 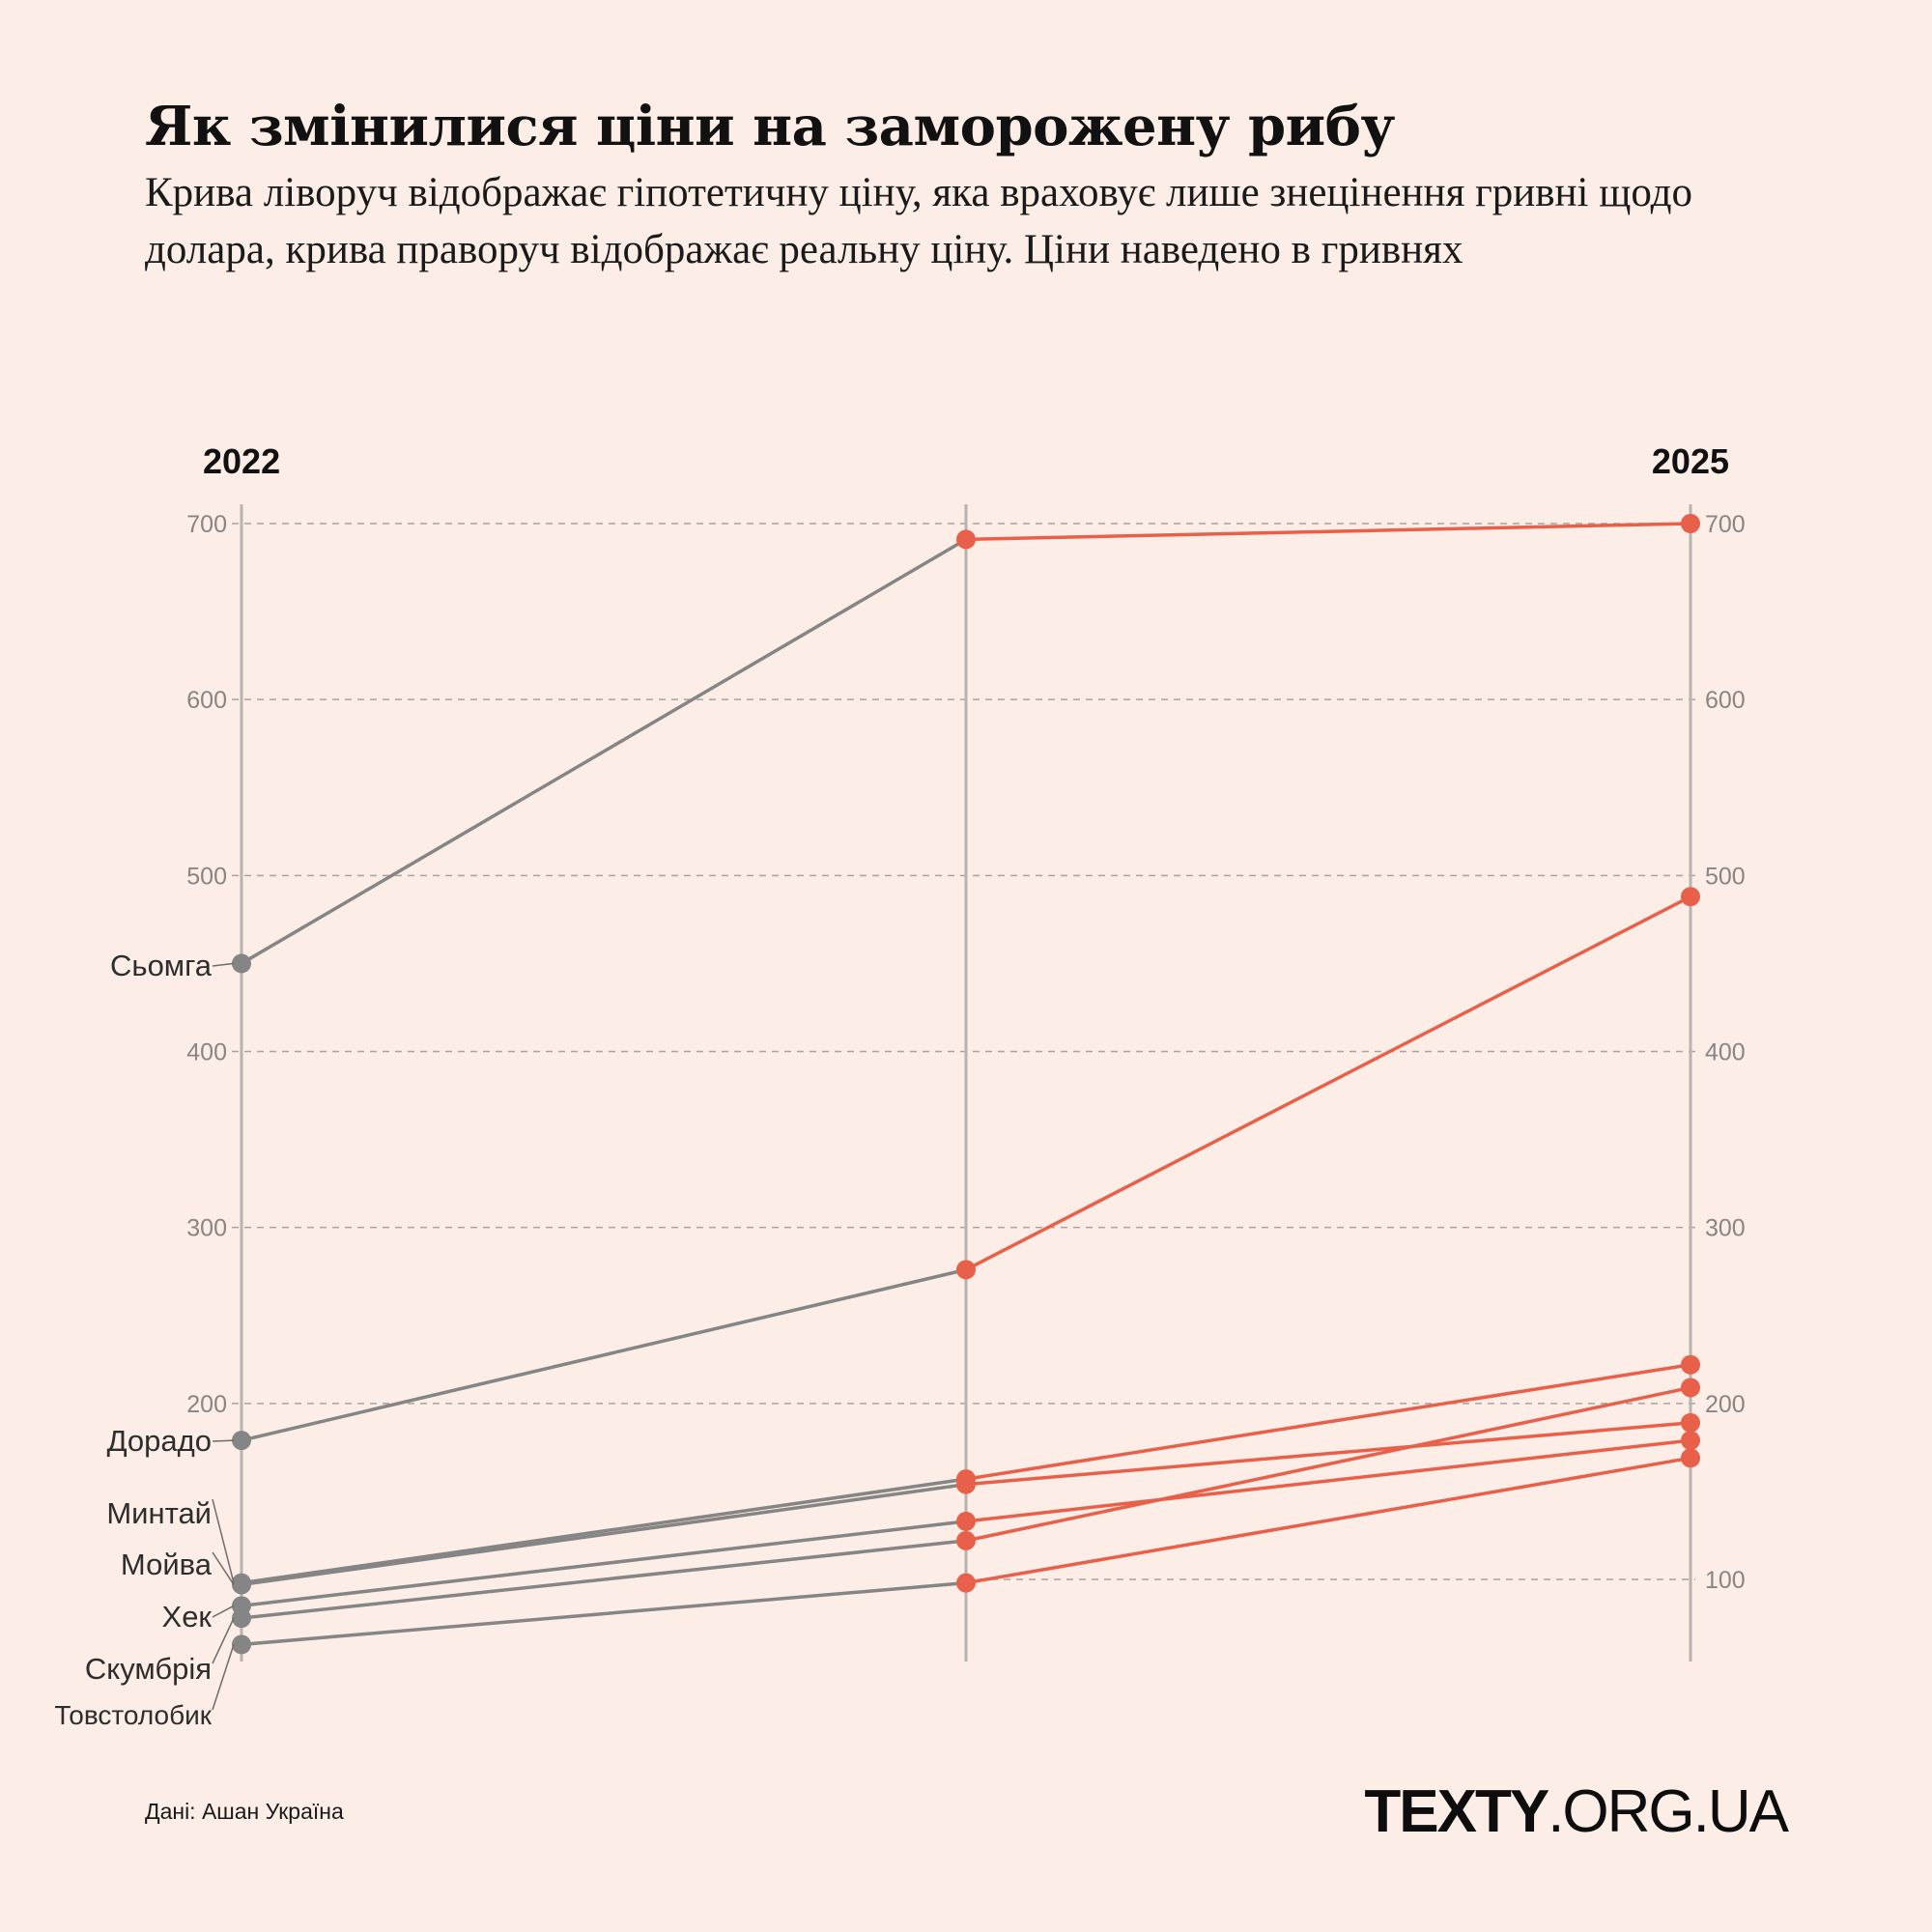 I want to click on y-tick-right-200: 200, so click(x=1725, y=1404).